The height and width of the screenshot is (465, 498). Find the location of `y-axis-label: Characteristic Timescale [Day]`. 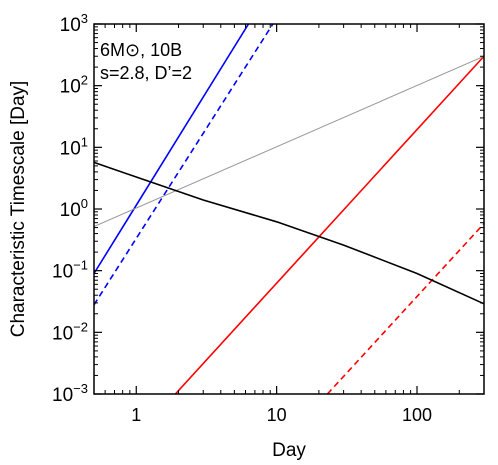

y-axis-label: Characteristic Timescale [Day] is located at coordinates (18, 209).